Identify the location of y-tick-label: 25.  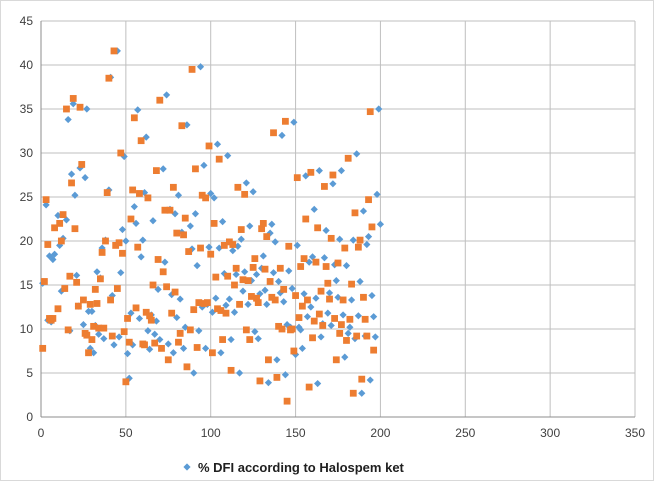
(27, 197).